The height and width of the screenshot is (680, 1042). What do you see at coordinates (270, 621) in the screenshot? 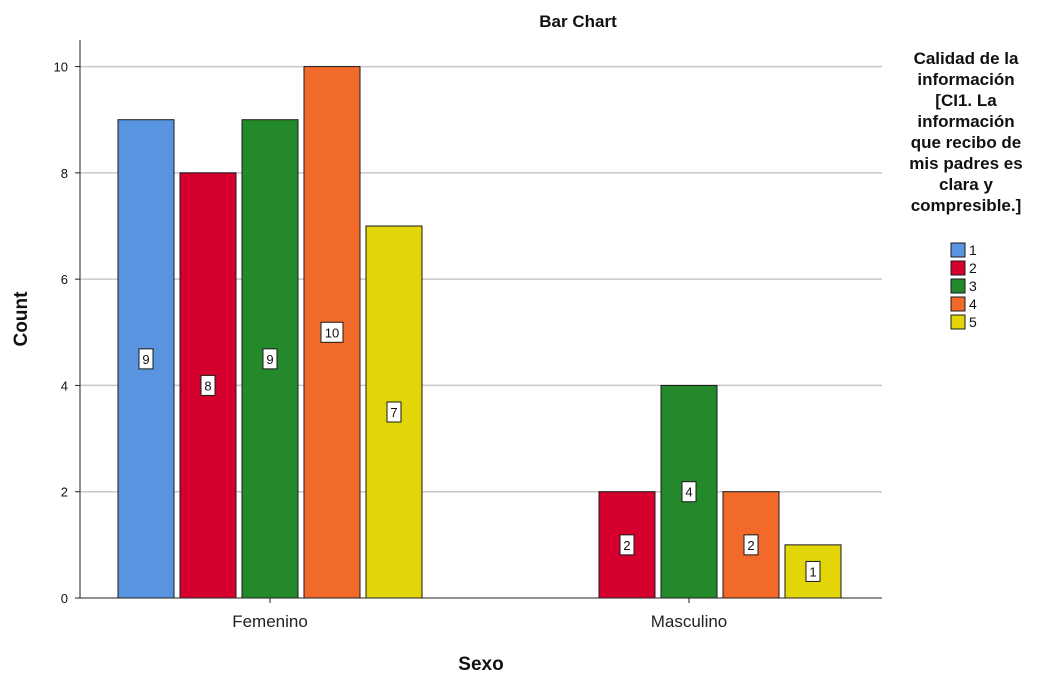
I see `x-tick-label: Femenino` at bounding box center [270, 621].